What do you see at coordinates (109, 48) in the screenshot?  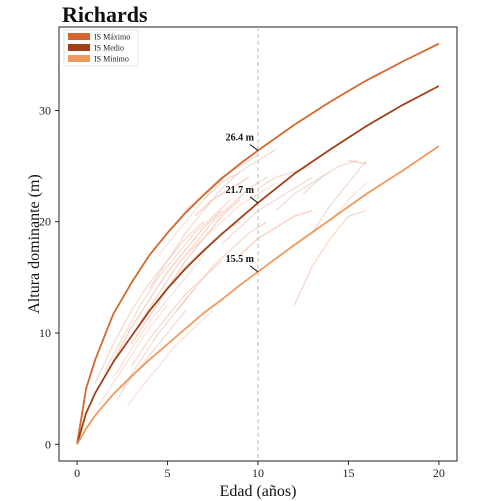 I see `legend-label: IS Medio` at bounding box center [109, 48].